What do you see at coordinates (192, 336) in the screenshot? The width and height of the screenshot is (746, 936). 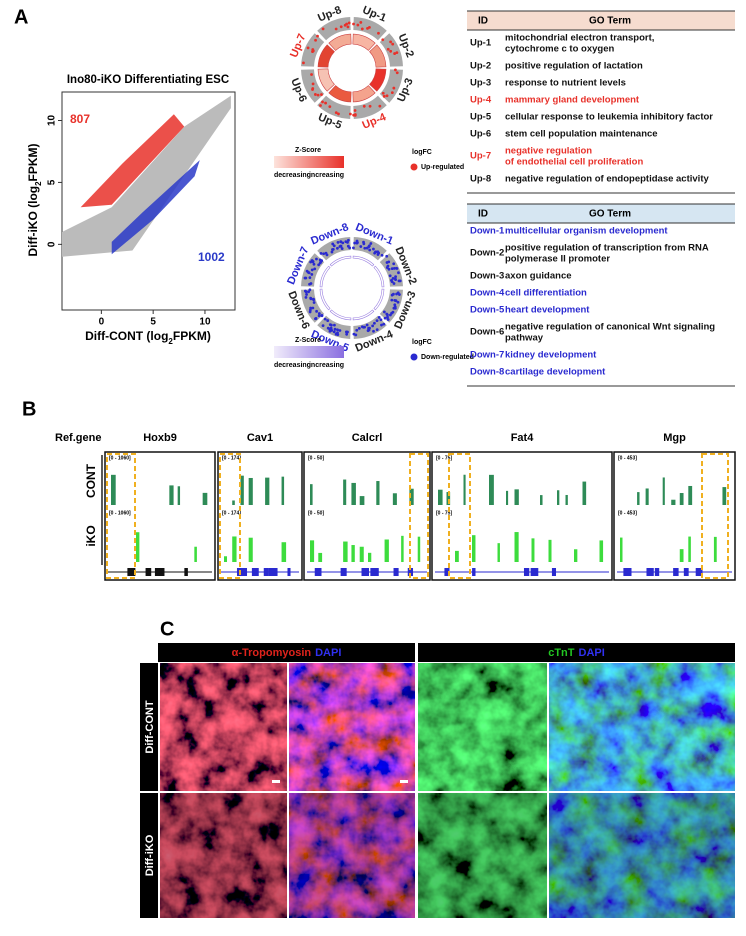 I see `axis-label-part: FPKM)` at bounding box center [192, 336].